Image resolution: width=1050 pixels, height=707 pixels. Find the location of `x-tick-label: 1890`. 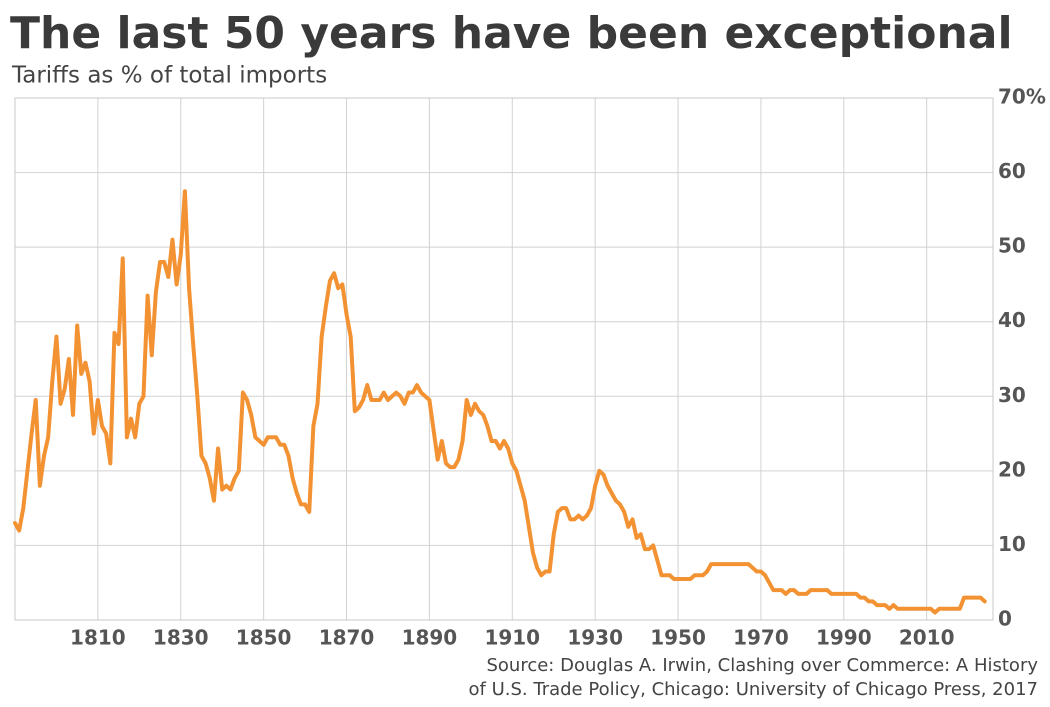

x-tick-label: 1890 is located at coordinates (430, 638).